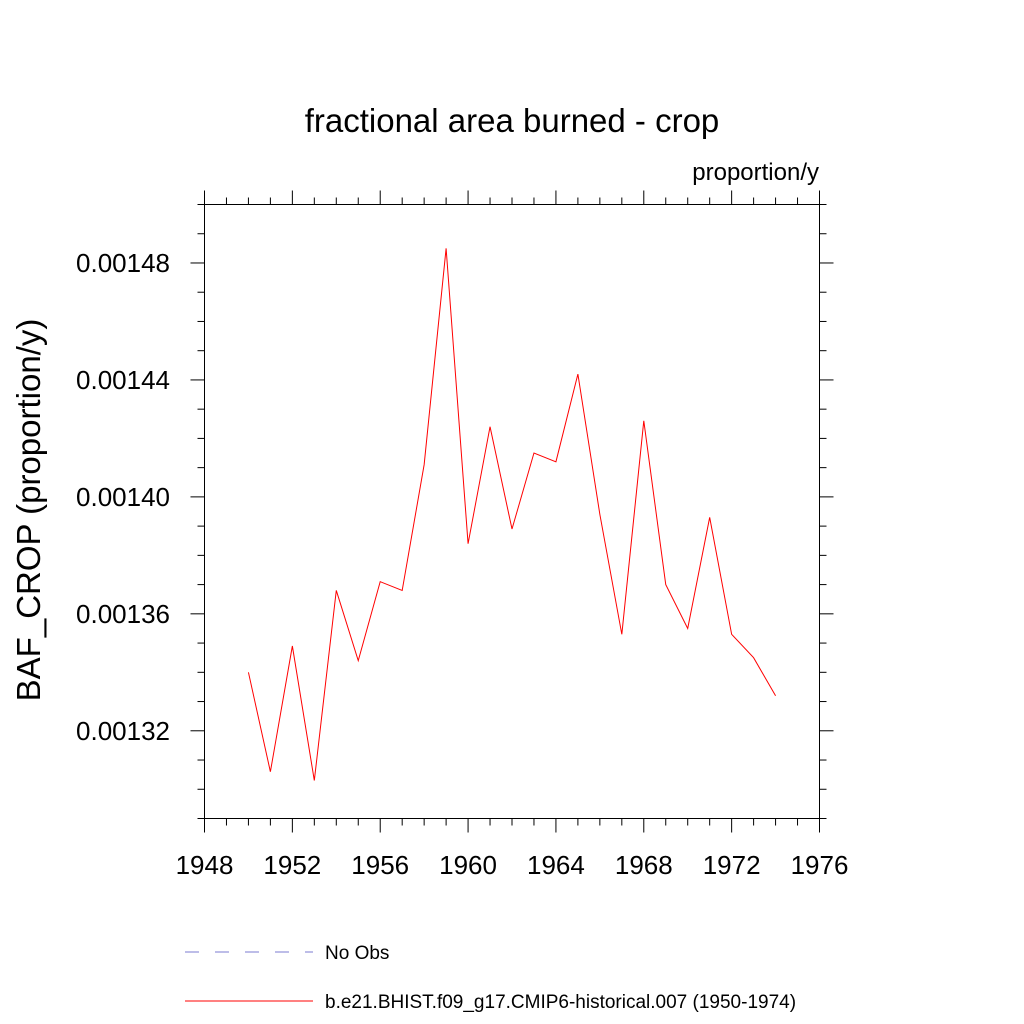 The image size is (1024, 1024). Describe the element at coordinates (123, 614) in the screenshot. I see `y-tick-label: 0.00136` at that location.